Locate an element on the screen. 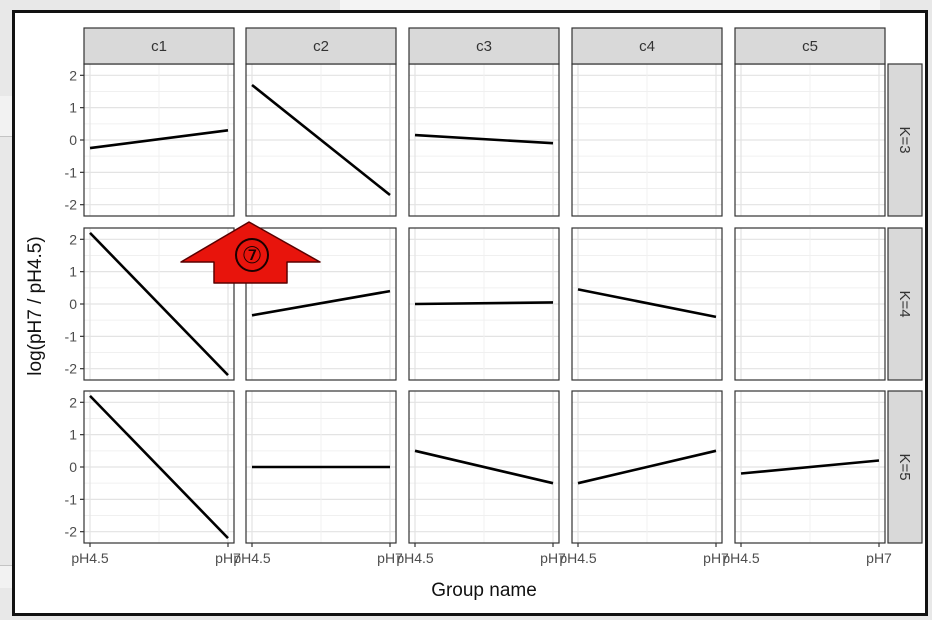 The height and width of the screenshot is (620, 932). column-strip-label: c5 is located at coordinates (810, 46).